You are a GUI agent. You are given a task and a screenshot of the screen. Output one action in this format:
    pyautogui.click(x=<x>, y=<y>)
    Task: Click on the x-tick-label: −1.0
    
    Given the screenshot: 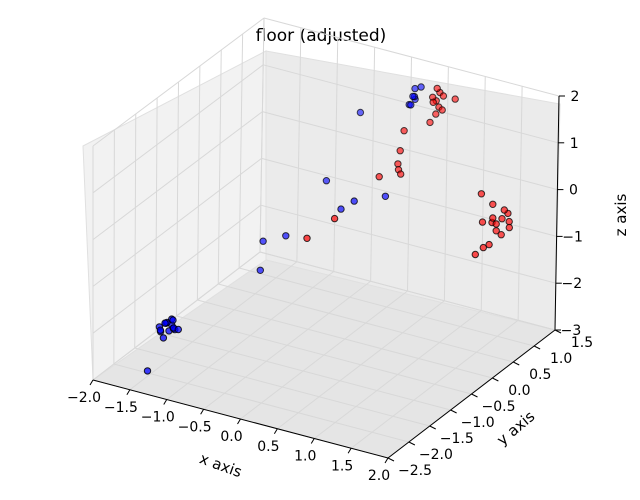 What is the action you would take?
    pyautogui.click(x=158, y=418)
    